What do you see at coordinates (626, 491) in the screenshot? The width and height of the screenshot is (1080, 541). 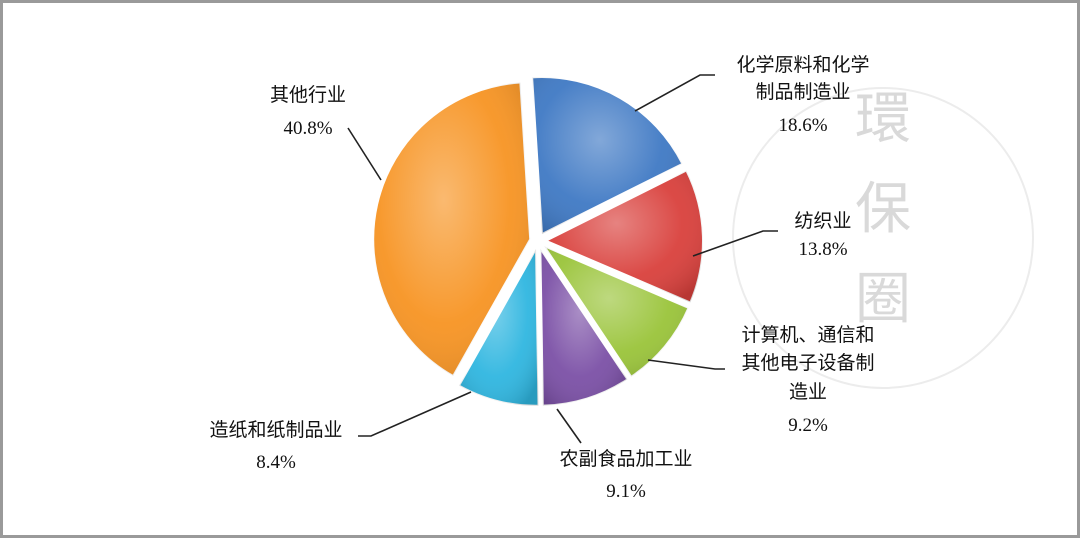 I see `label-food-pct: 9.1%` at bounding box center [626, 491].